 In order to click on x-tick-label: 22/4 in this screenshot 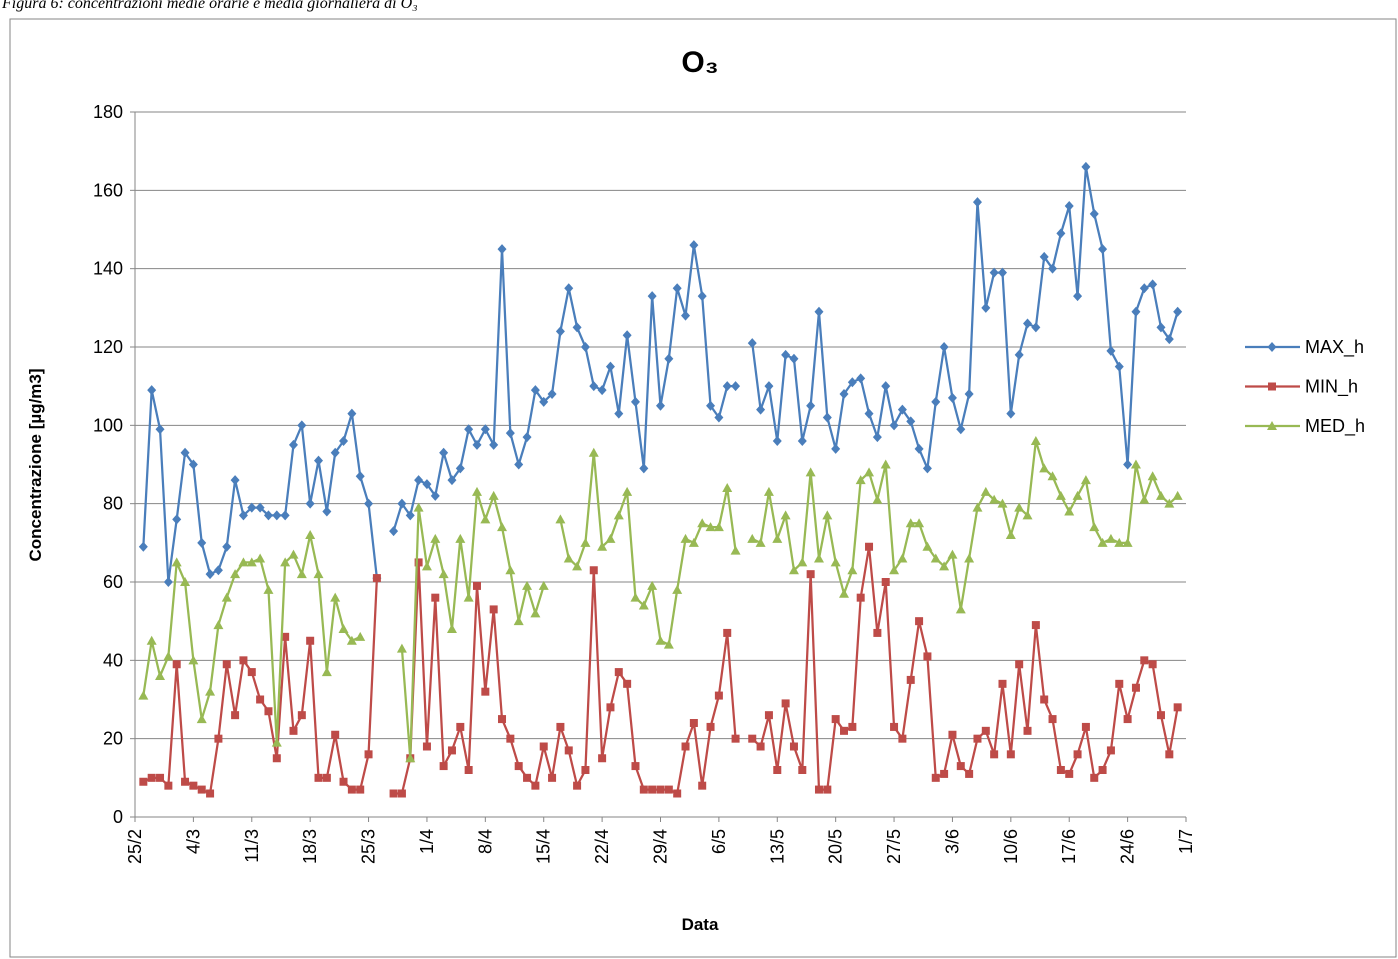, I will do `click(602, 846)`.